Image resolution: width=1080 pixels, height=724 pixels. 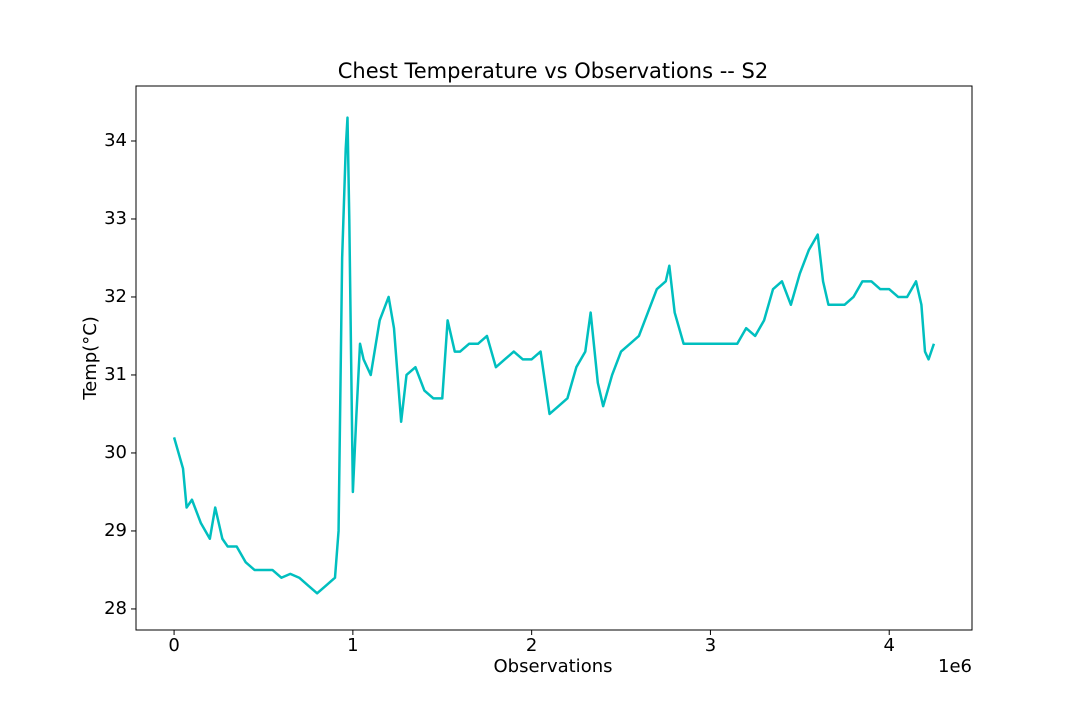 What do you see at coordinates (90, 358) in the screenshot?
I see `y-axis-label: Temp(°C)` at bounding box center [90, 358].